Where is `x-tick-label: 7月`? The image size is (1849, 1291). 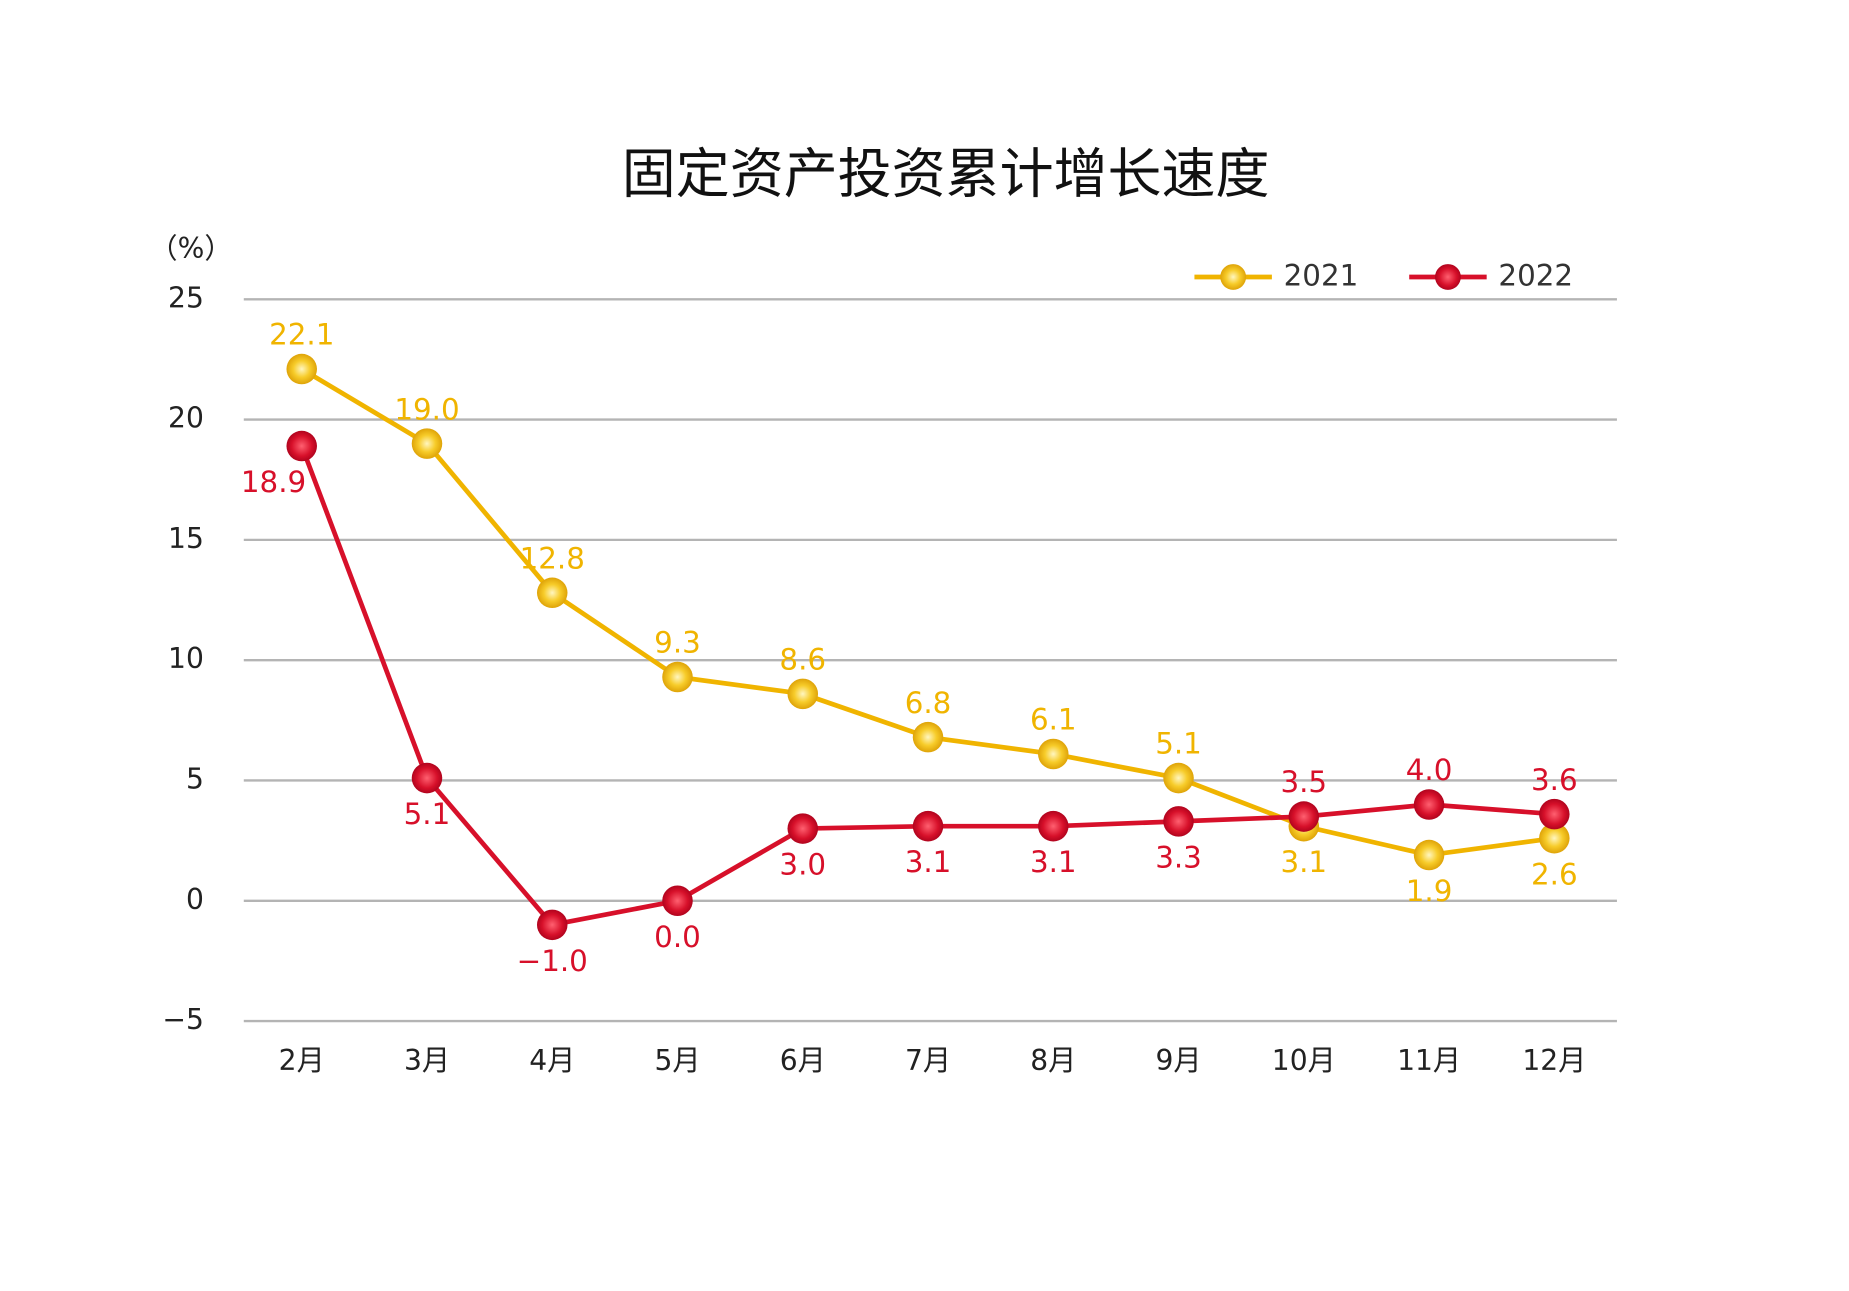
x-tick-label: 7月 is located at coordinates (928, 1060).